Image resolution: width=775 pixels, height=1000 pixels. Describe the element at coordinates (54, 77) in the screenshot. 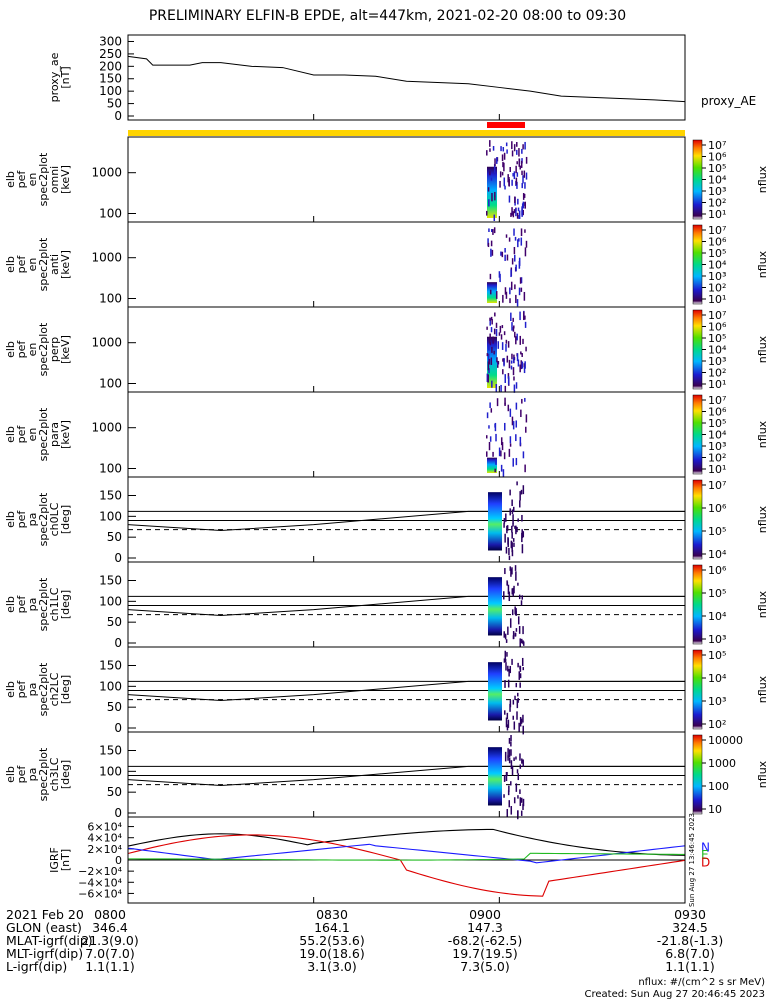

I see `y-axis-label-line: proxy_ae` at that location.